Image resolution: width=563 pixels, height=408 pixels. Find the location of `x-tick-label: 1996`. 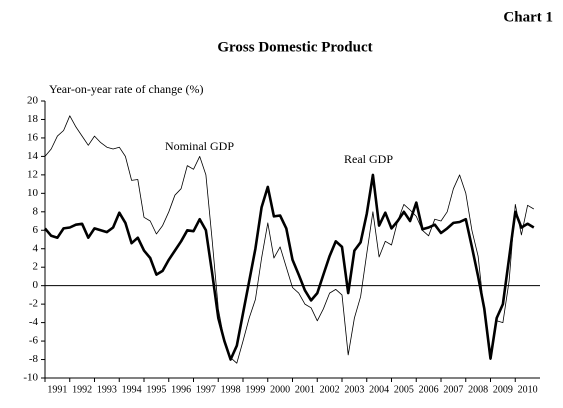

x-tick-label: 1996 is located at coordinates (181, 389).